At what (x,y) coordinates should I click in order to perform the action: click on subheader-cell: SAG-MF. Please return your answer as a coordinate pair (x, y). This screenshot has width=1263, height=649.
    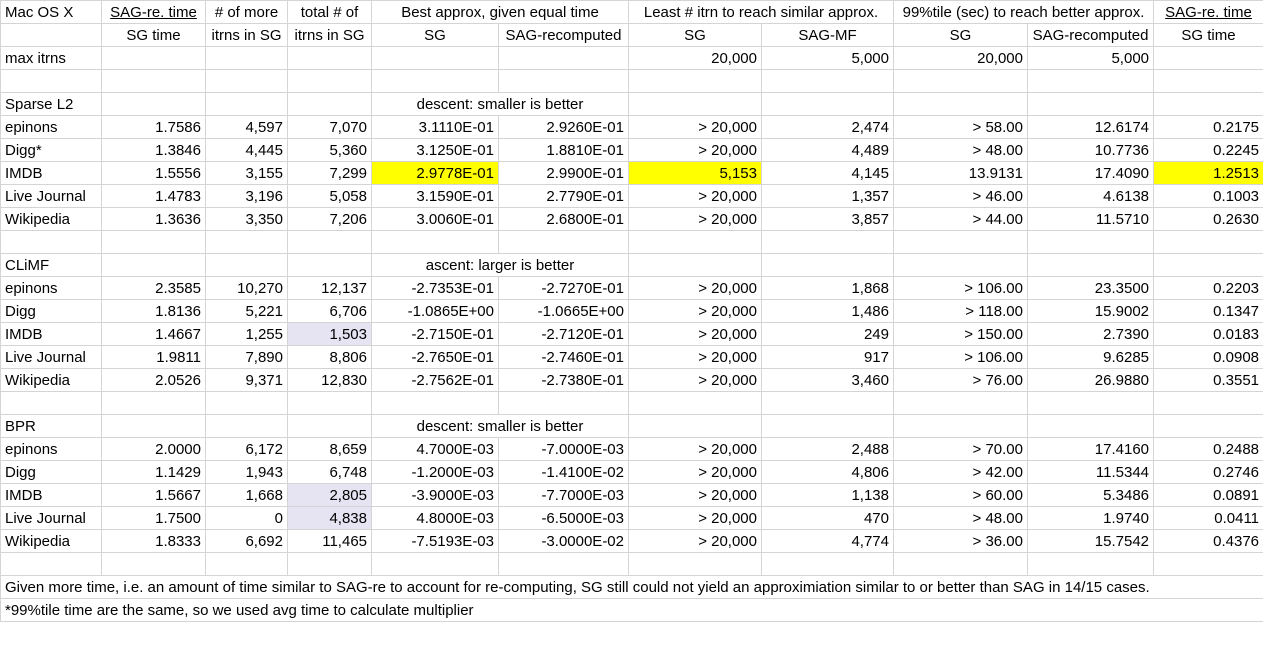
    Looking at the image, I should click on (827, 35).